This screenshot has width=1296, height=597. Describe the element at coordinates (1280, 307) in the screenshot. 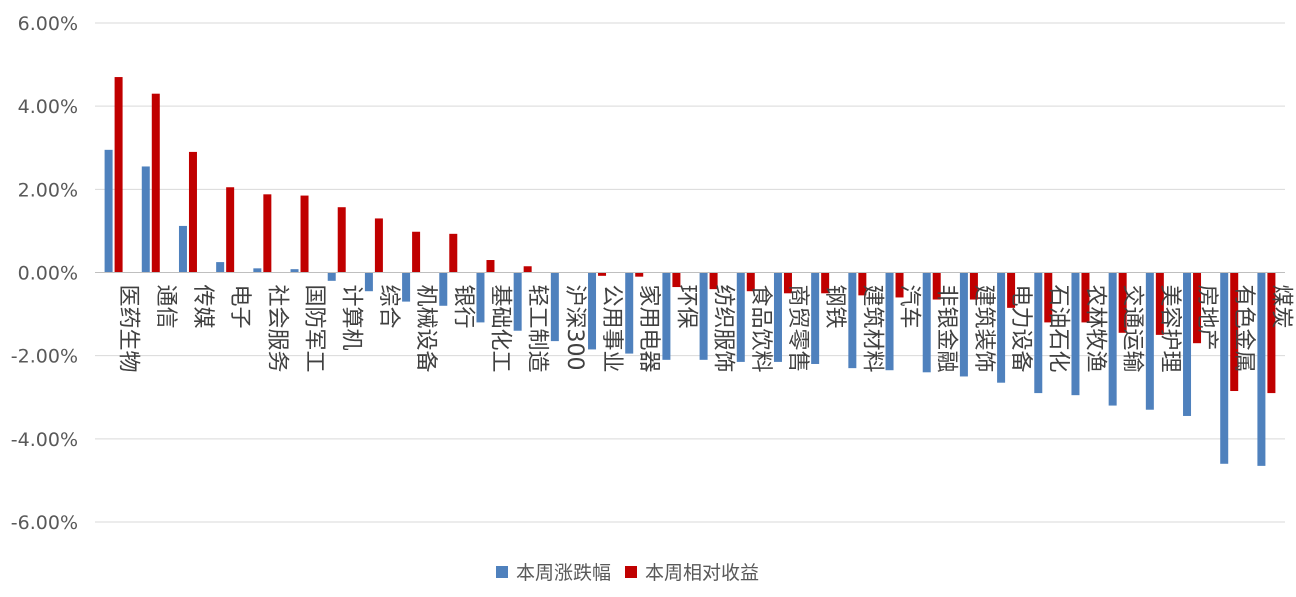

I see `category-label: 煤炭` at that location.